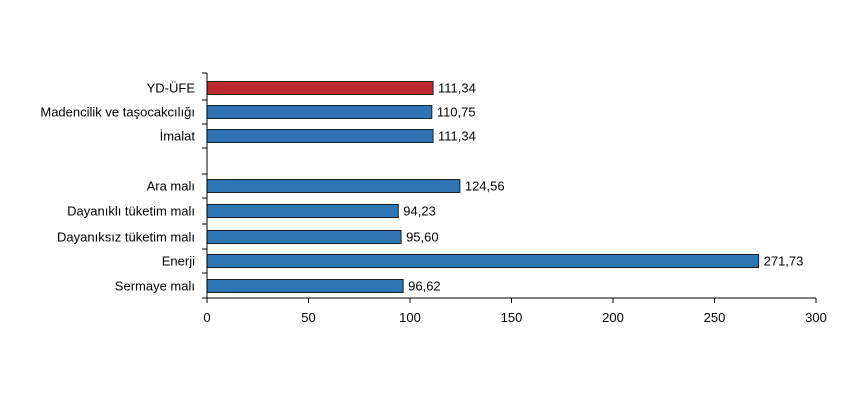 Image resolution: width=850 pixels, height=400 pixels. Describe the element at coordinates (308, 317) in the screenshot. I see `x-tick-label: 50` at that location.